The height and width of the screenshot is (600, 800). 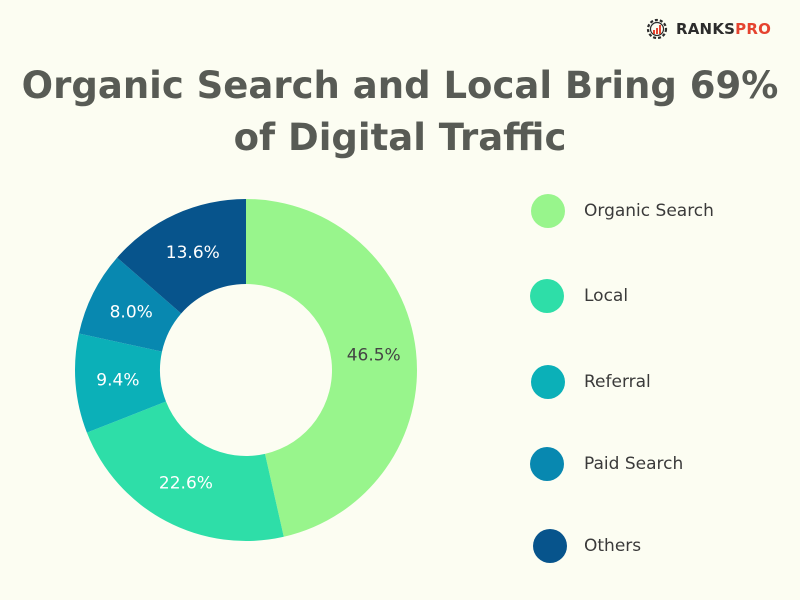 I want to click on legend-label-referral: Referral, so click(x=617, y=382).